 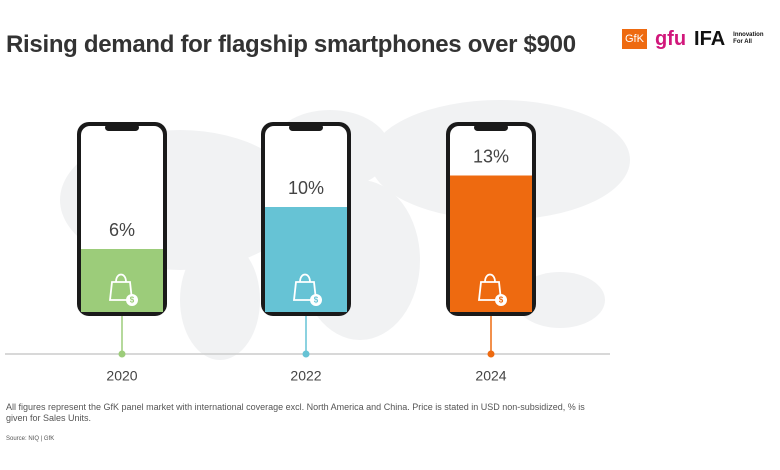 What do you see at coordinates (306, 188) in the screenshot?
I see `value-label: 10%` at bounding box center [306, 188].